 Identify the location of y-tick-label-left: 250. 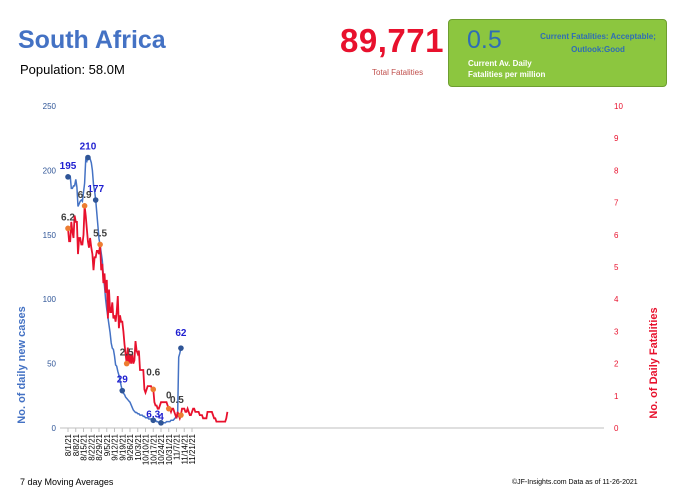
(50, 106).